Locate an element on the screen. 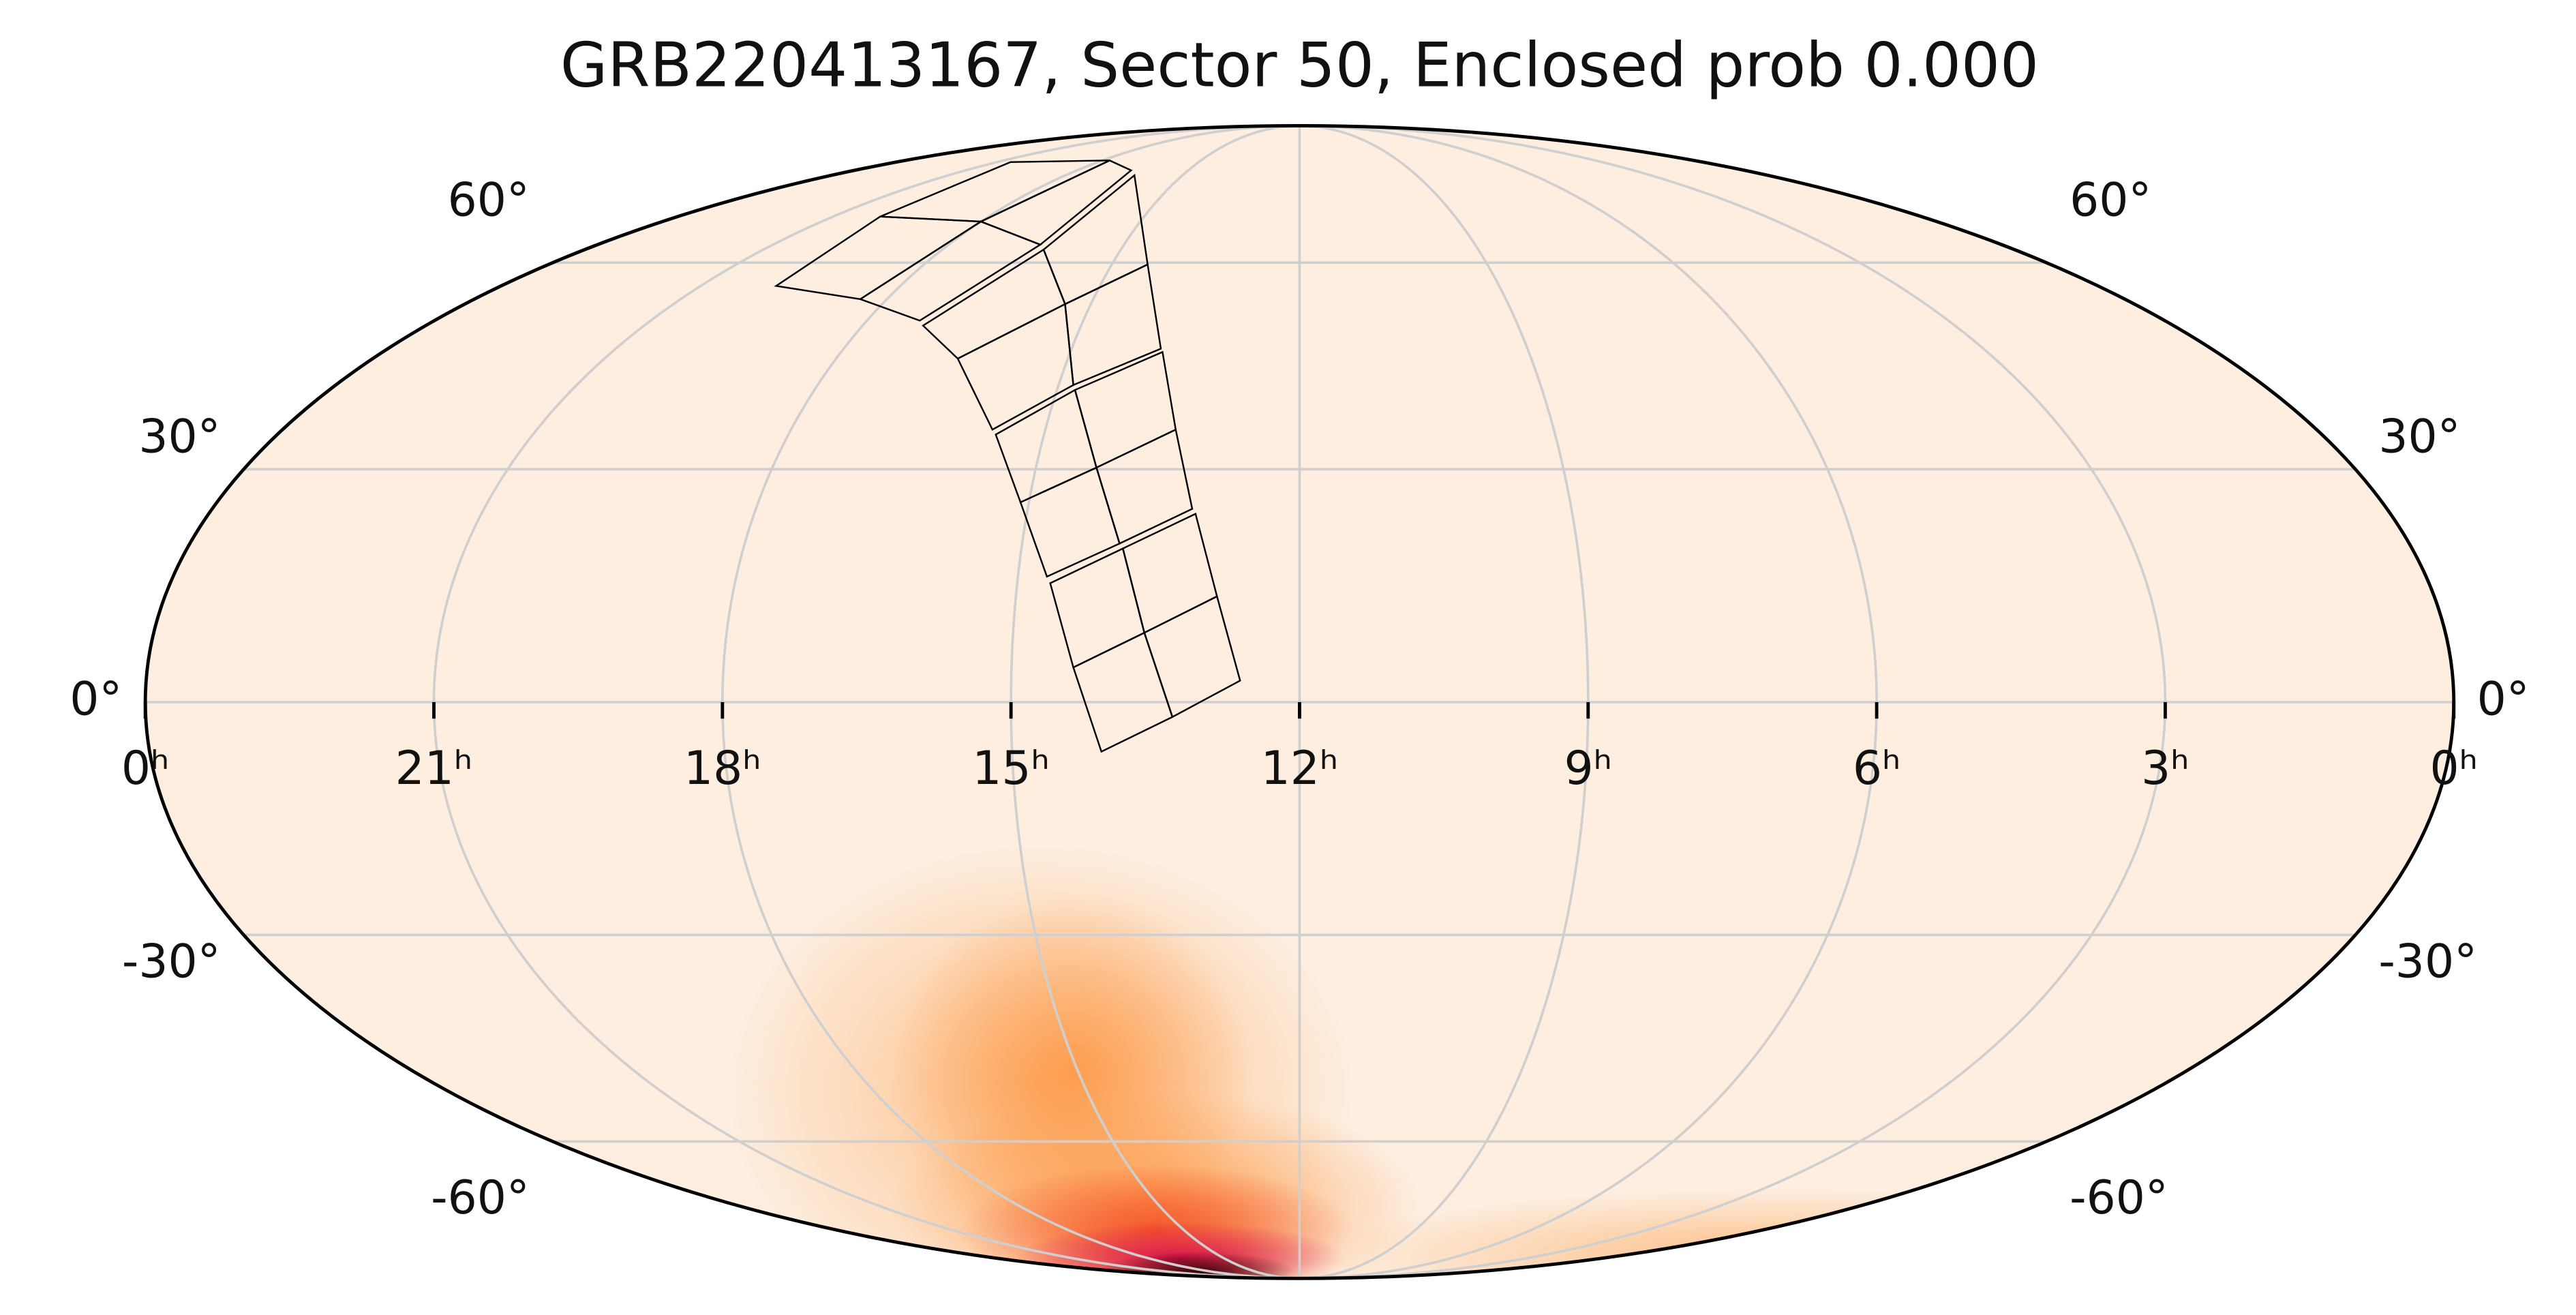 The image size is (2576, 1315). footprint is located at coordinates (1008, 457).